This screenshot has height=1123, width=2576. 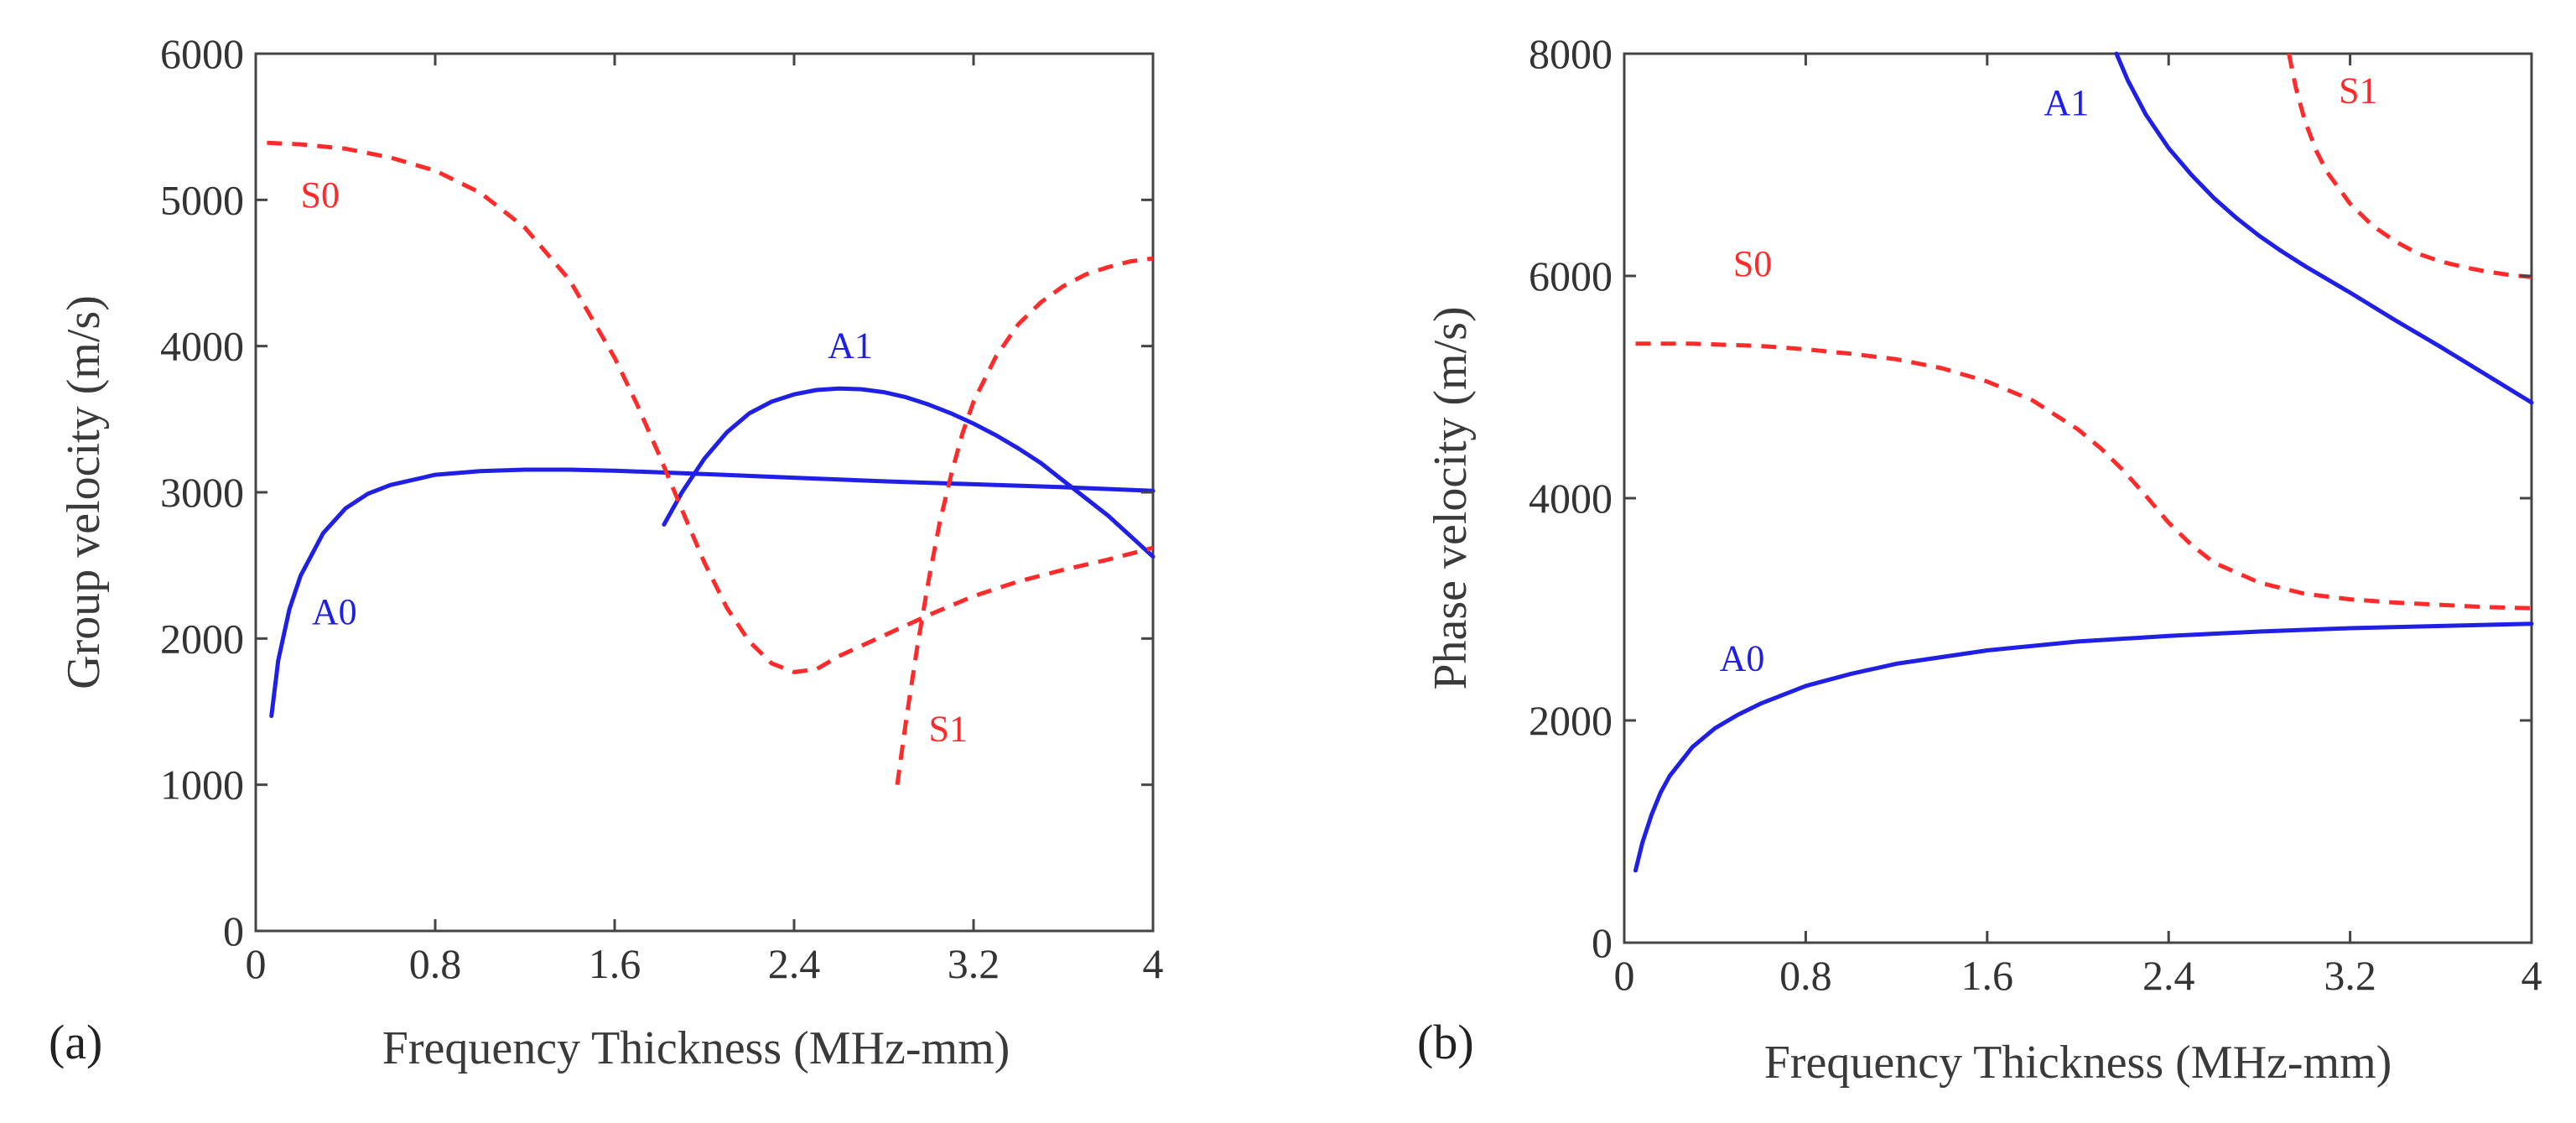 What do you see at coordinates (1571, 54) in the screenshot?
I see `y-tick-label: 8000` at bounding box center [1571, 54].